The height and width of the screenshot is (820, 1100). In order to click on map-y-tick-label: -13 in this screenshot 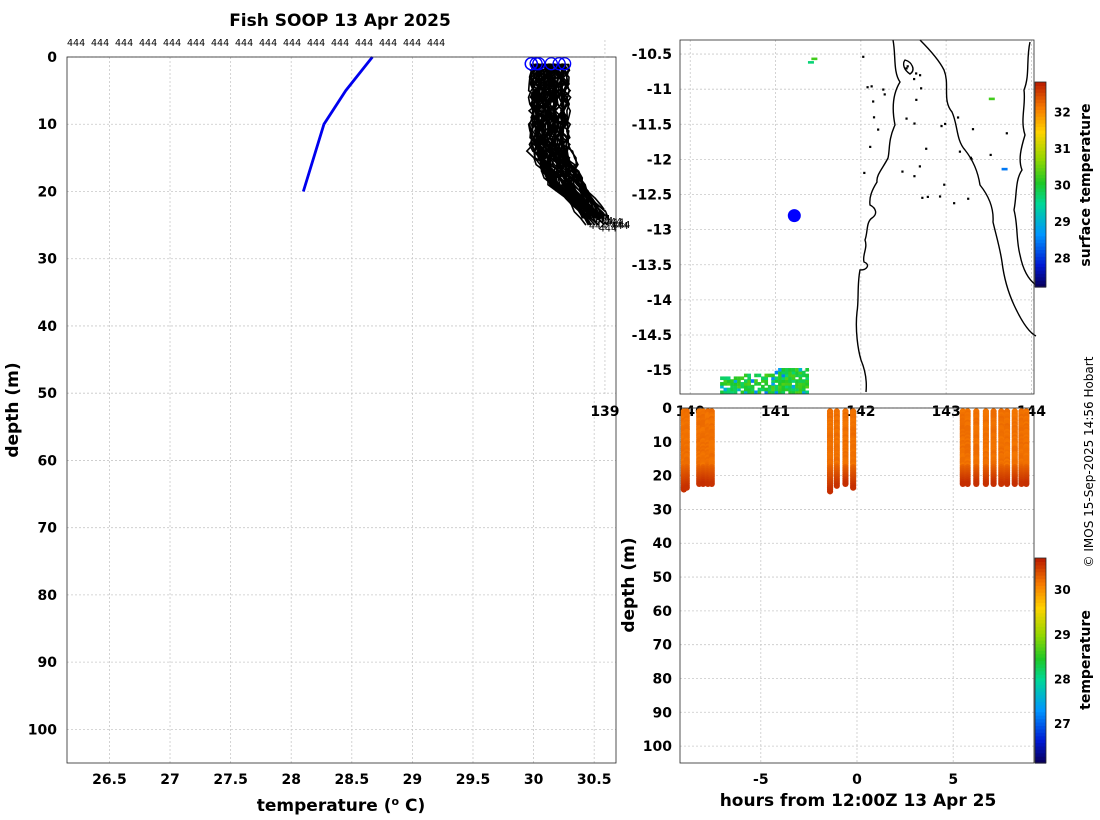, I will do `click(659, 231)`.